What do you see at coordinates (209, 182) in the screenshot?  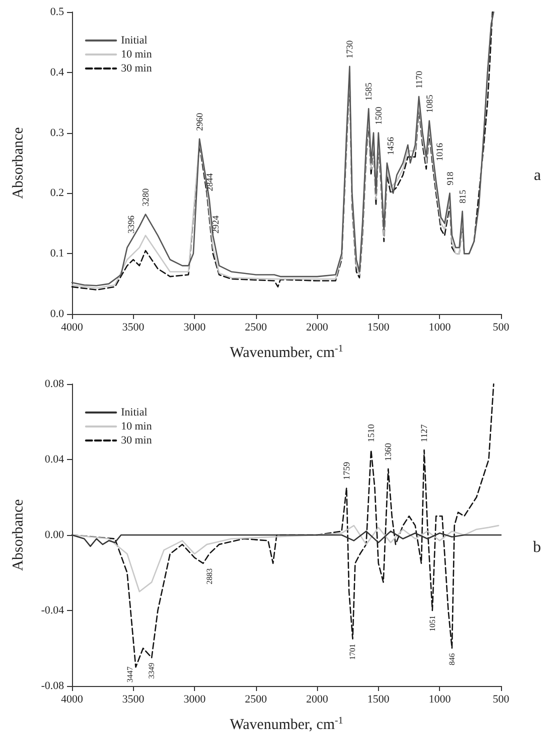 I see `annotation: 2844` at bounding box center [209, 182].